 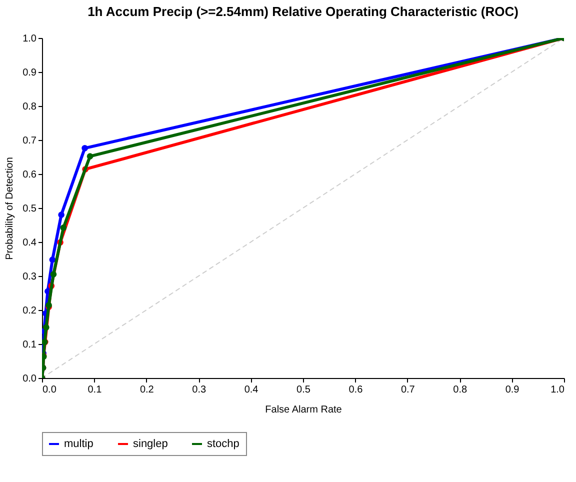 What do you see at coordinates (512, 390) in the screenshot?
I see `x-tick-label: 0.9` at bounding box center [512, 390].